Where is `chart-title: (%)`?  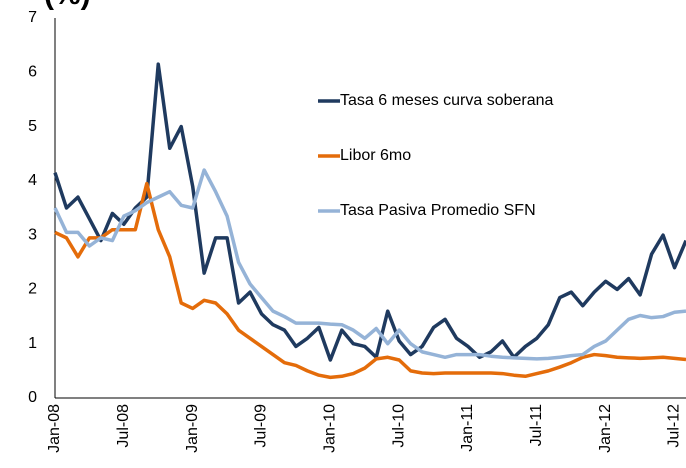
chart-title: (%) is located at coordinates (67, 5).